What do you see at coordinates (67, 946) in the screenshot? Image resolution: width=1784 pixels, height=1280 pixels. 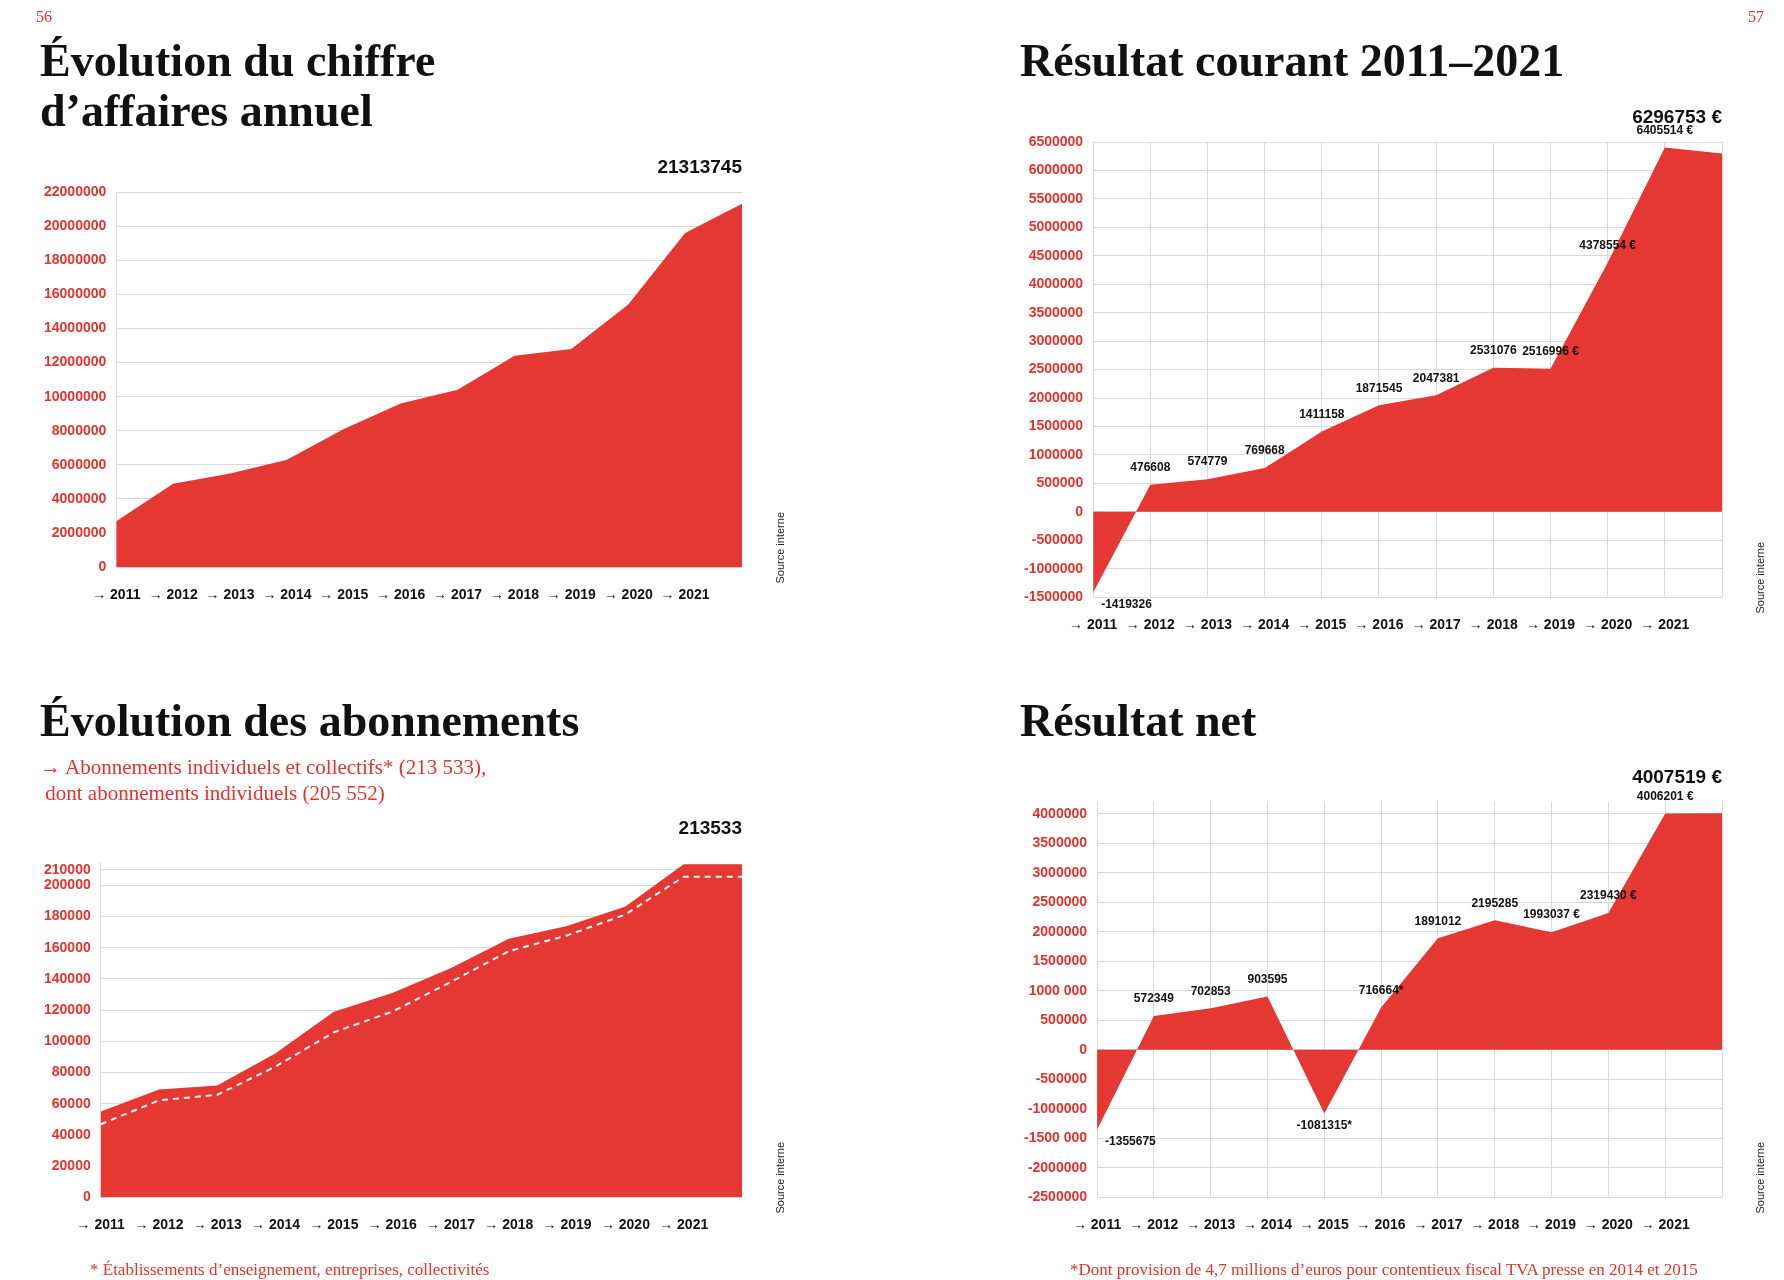 I see `y-tick-label: 160000` at bounding box center [67, 946].